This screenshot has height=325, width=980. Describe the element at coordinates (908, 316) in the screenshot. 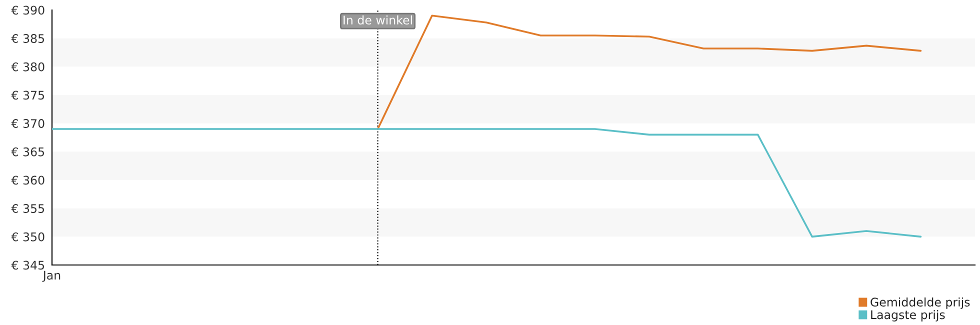

I see `legend-label: Laagste prijs` at that location.